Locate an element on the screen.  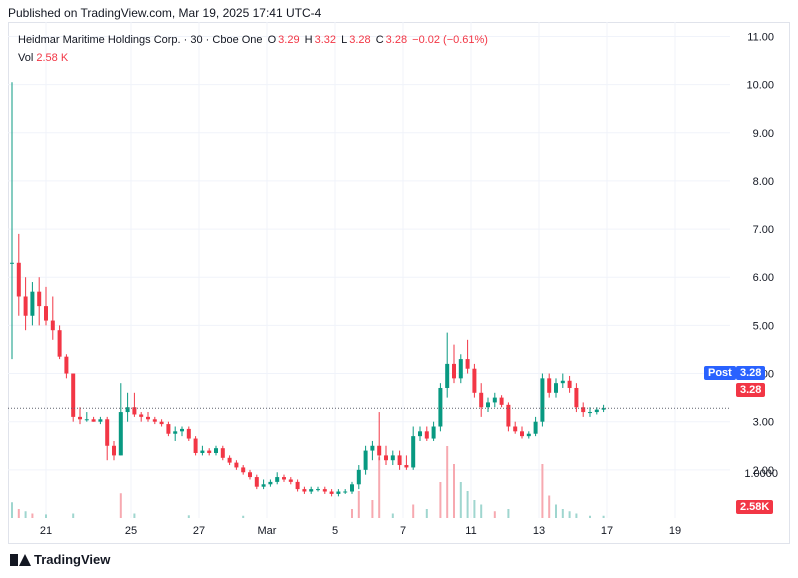
volume-legend: Vol 2.58 K is located at coordinates (43, 58).